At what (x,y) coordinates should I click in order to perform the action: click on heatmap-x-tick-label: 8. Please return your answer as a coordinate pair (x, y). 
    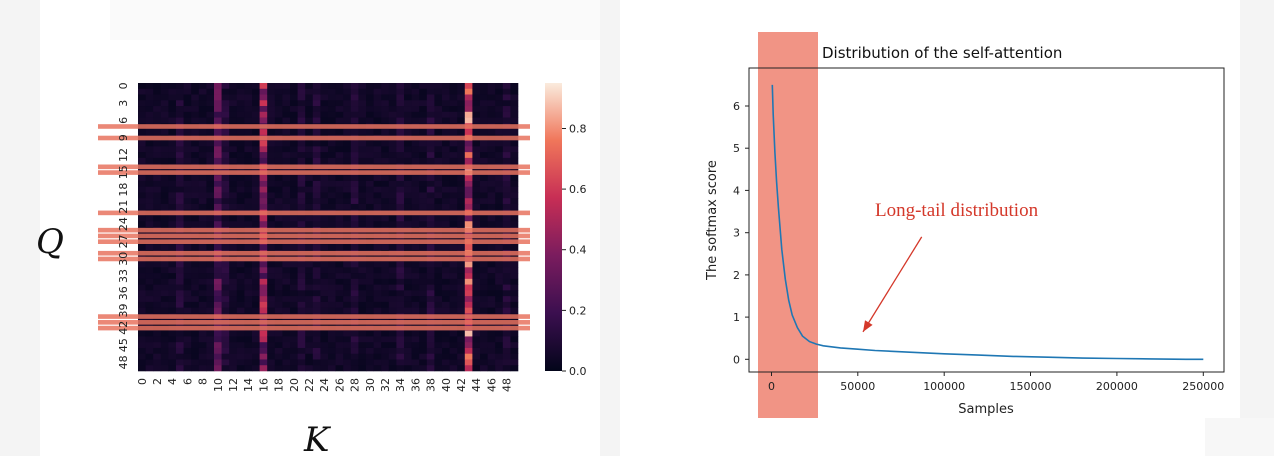
    Looking at the image, I should click on (203, 381).